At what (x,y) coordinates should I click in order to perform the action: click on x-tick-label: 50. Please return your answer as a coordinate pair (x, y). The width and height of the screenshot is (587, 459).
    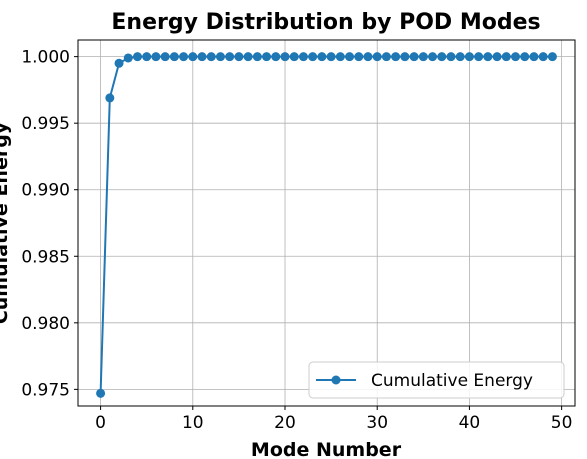
    Looking at the image, I should click on (562, 423).